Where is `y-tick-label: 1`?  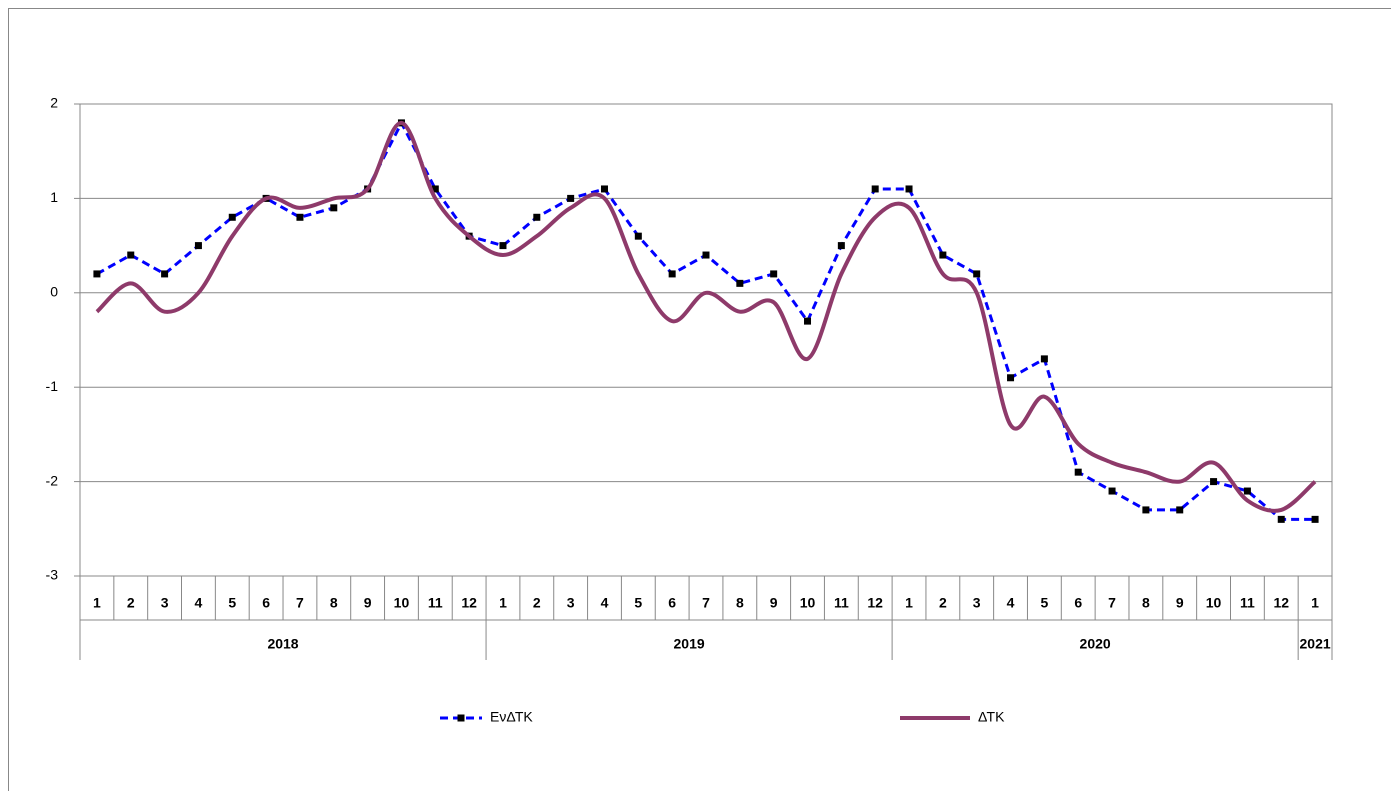
y-tick-label: 1 is located at coordinates (54, 197).